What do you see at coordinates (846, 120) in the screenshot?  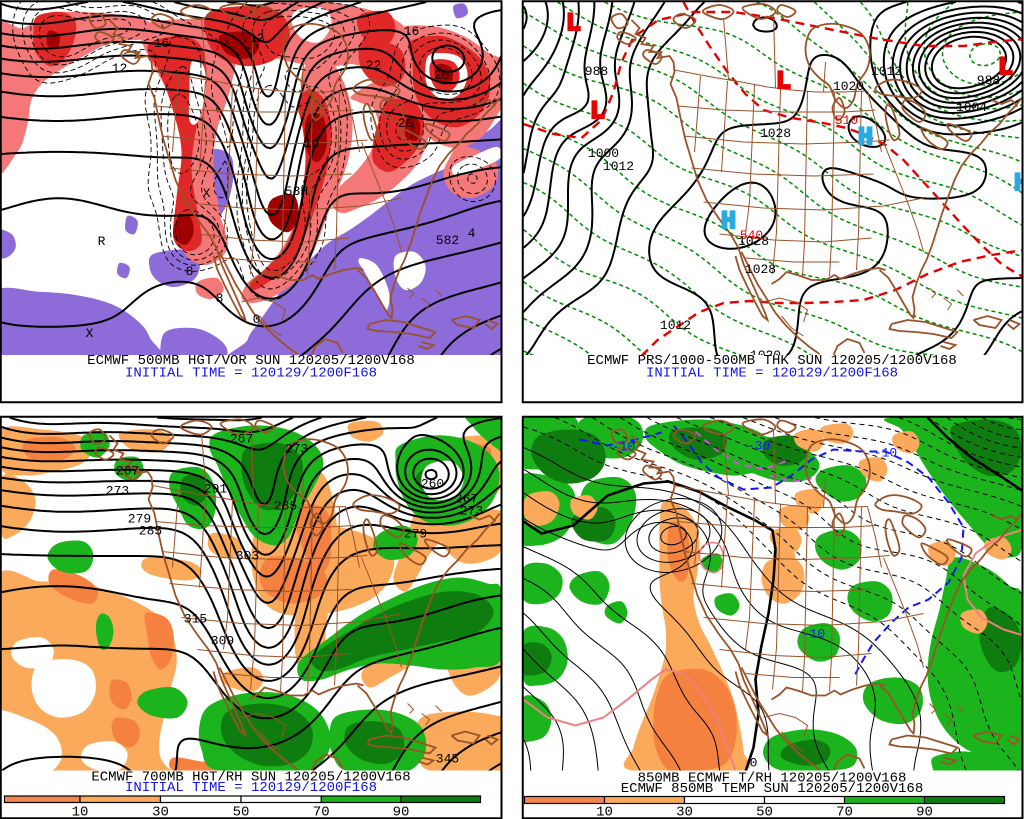 I see `svg-text: 510` at bounding box center [846, 120].